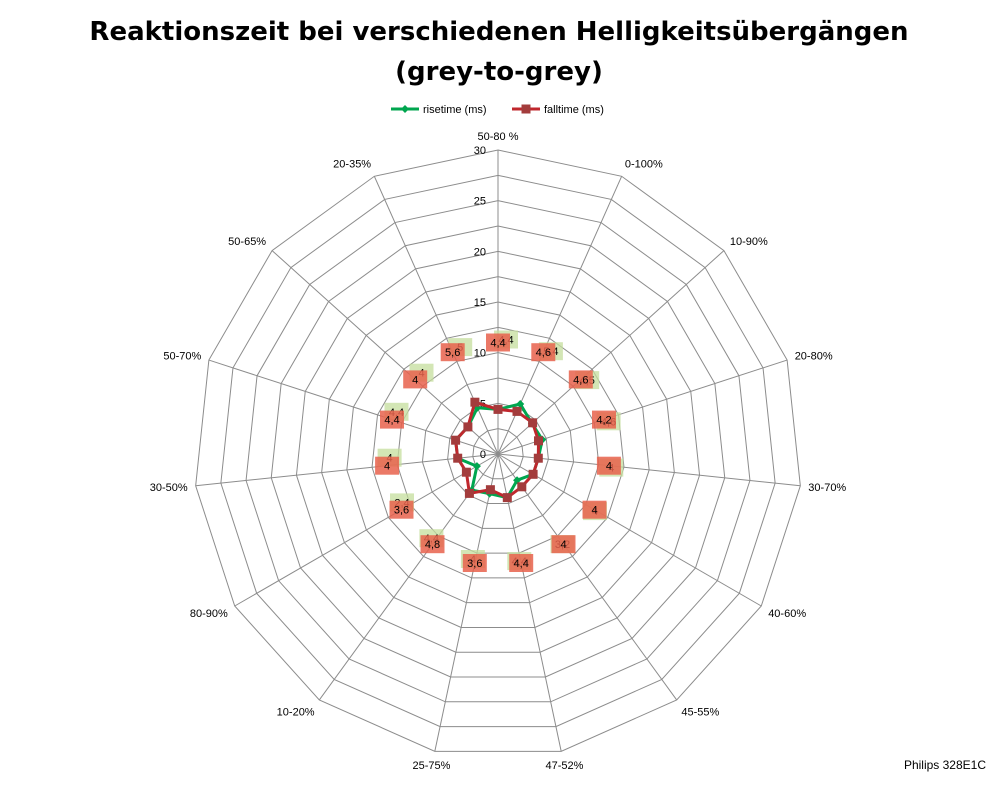 This screenshot has height=786, width=998. I want to click on data-label-falltime-ms-45-55: 4, so click(563, 544).